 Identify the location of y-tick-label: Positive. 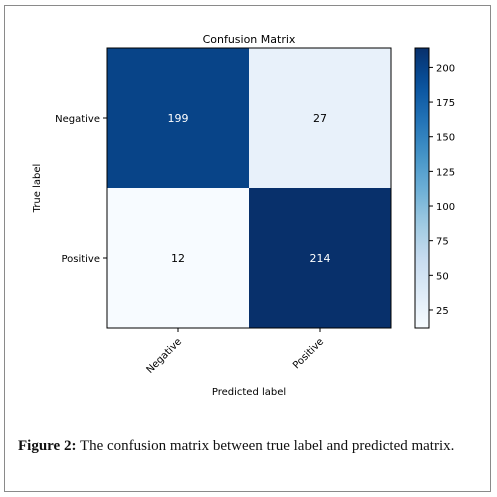
(80, 259).